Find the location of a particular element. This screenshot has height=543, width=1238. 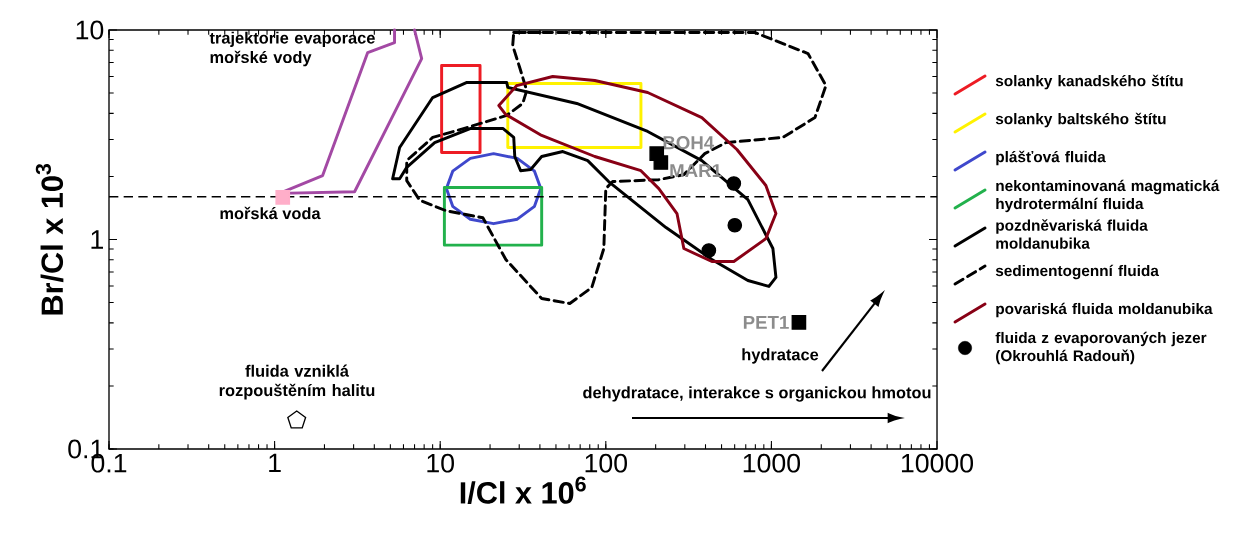

y-tick-label: 1 is located at coordinates (97, 239).